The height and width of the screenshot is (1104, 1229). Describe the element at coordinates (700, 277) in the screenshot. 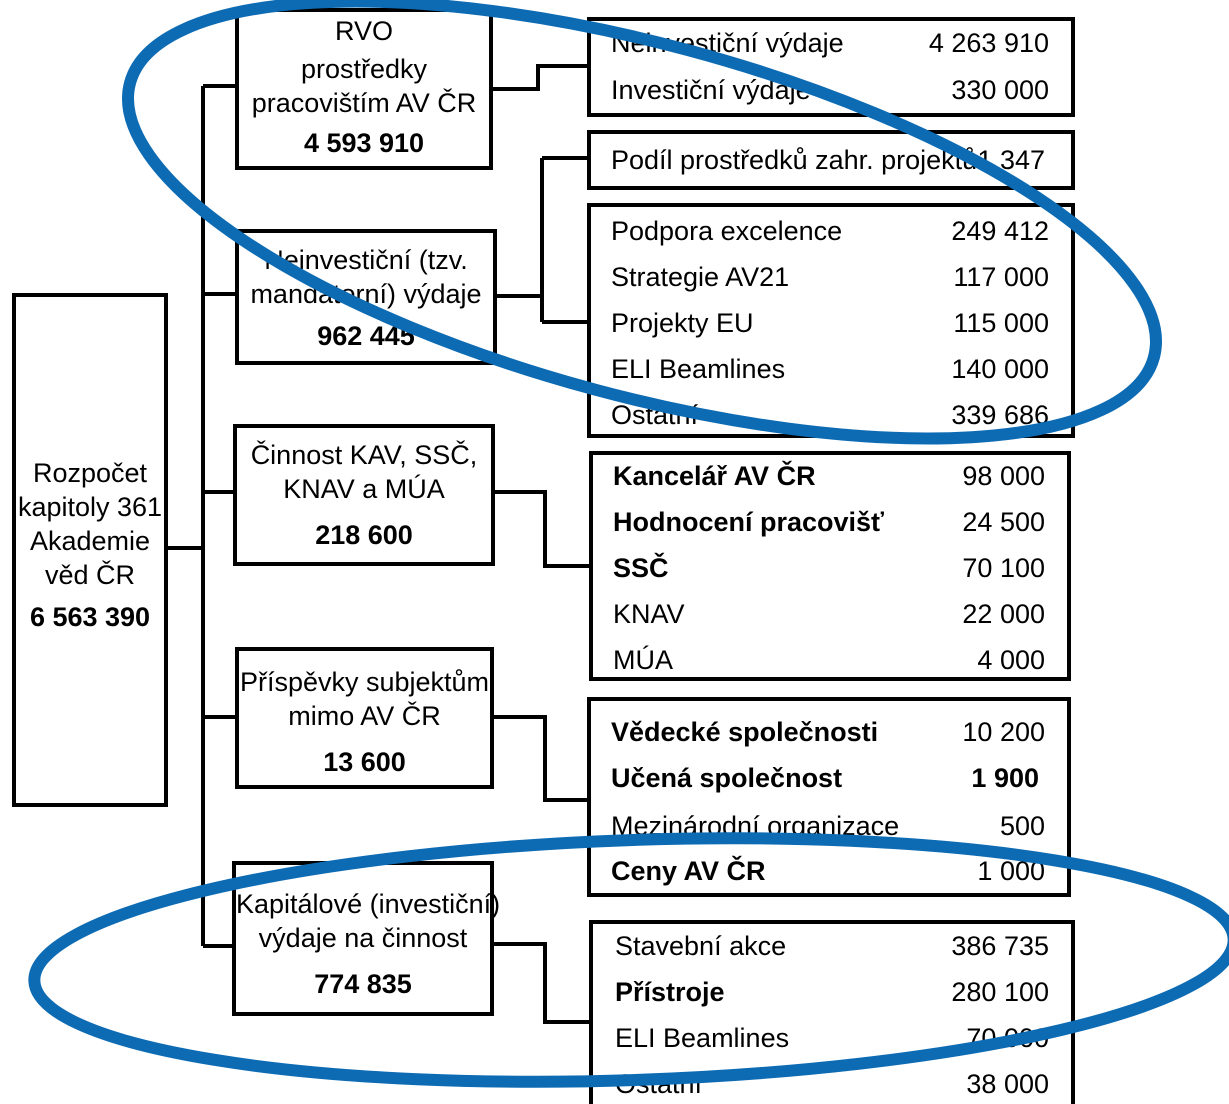

I see `row-label: Strategie AV21` at that location.